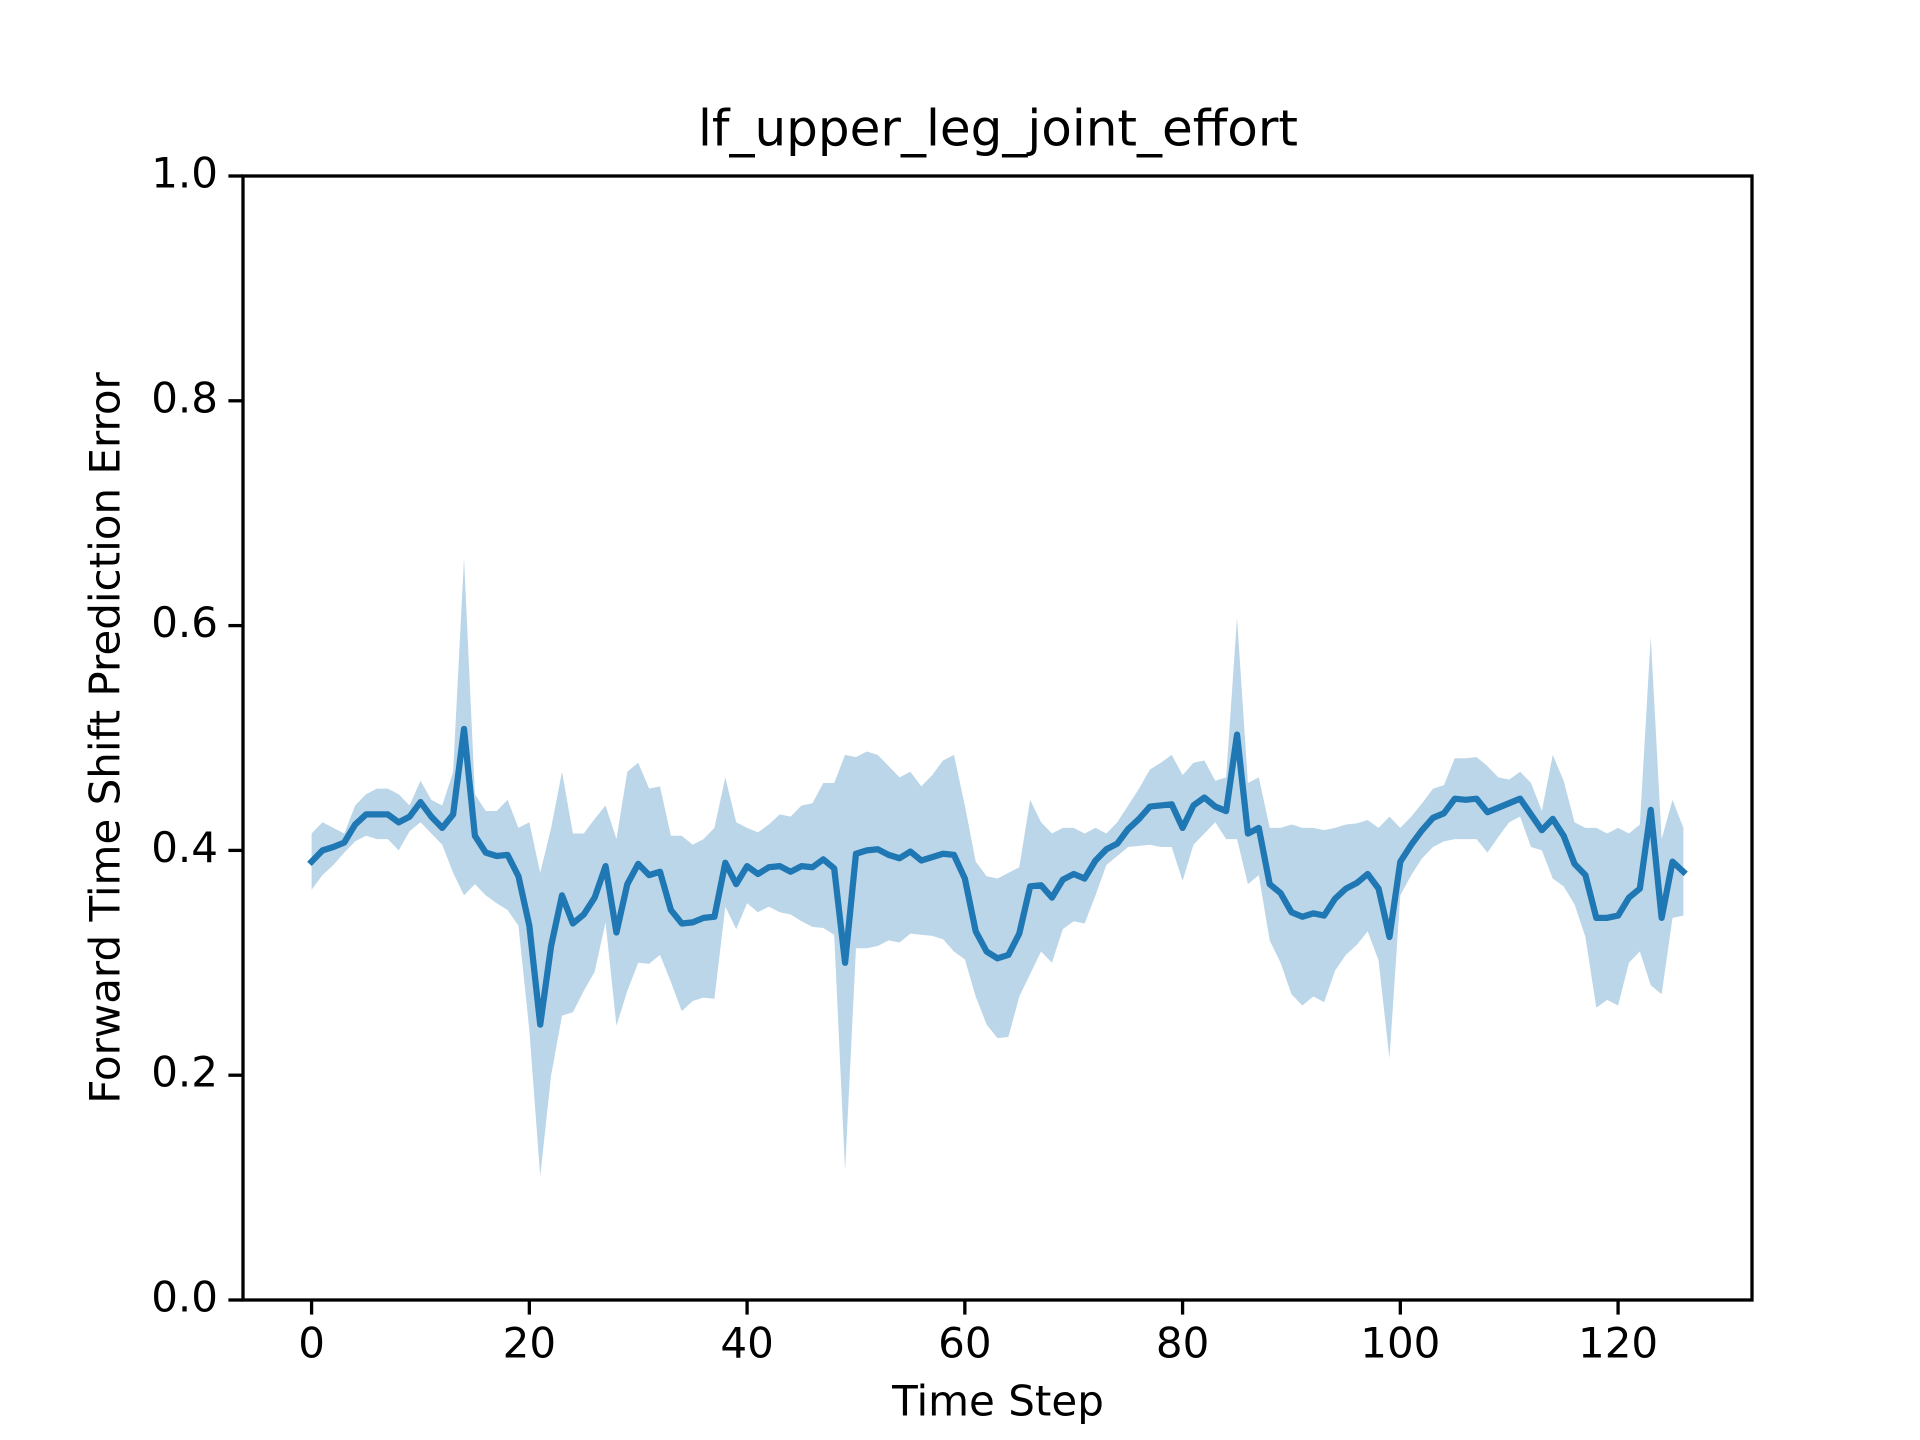 This screenshot has height=1440, width=1920. I want to click on x-tick-label: 60, so click(964, 1343).